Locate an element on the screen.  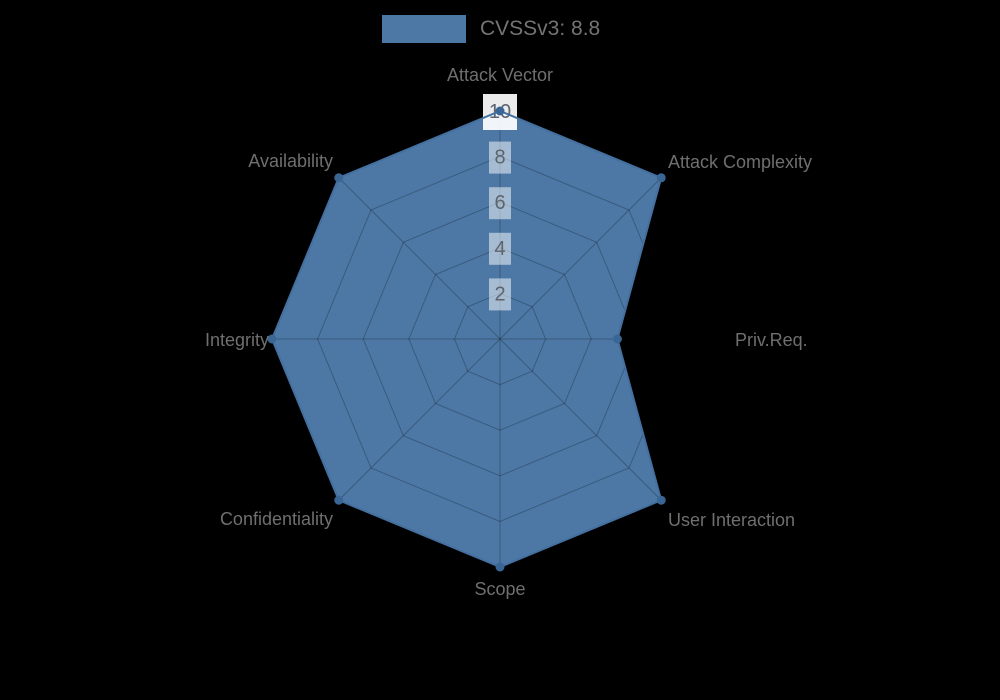
tick-label-4: 4 is located at coordinates (499, 249).